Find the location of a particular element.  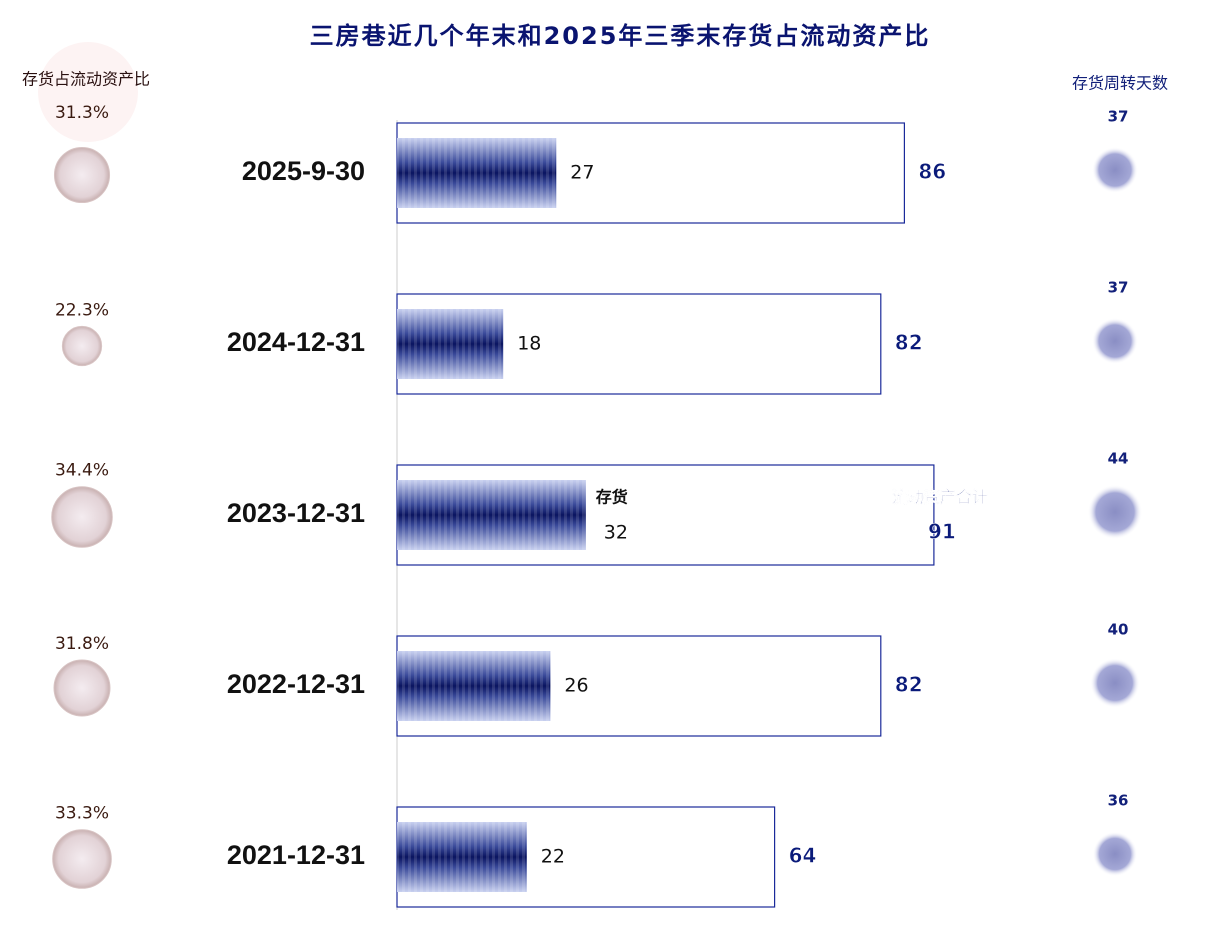

inventory-value: 18 is located at coordinates (529, 344).